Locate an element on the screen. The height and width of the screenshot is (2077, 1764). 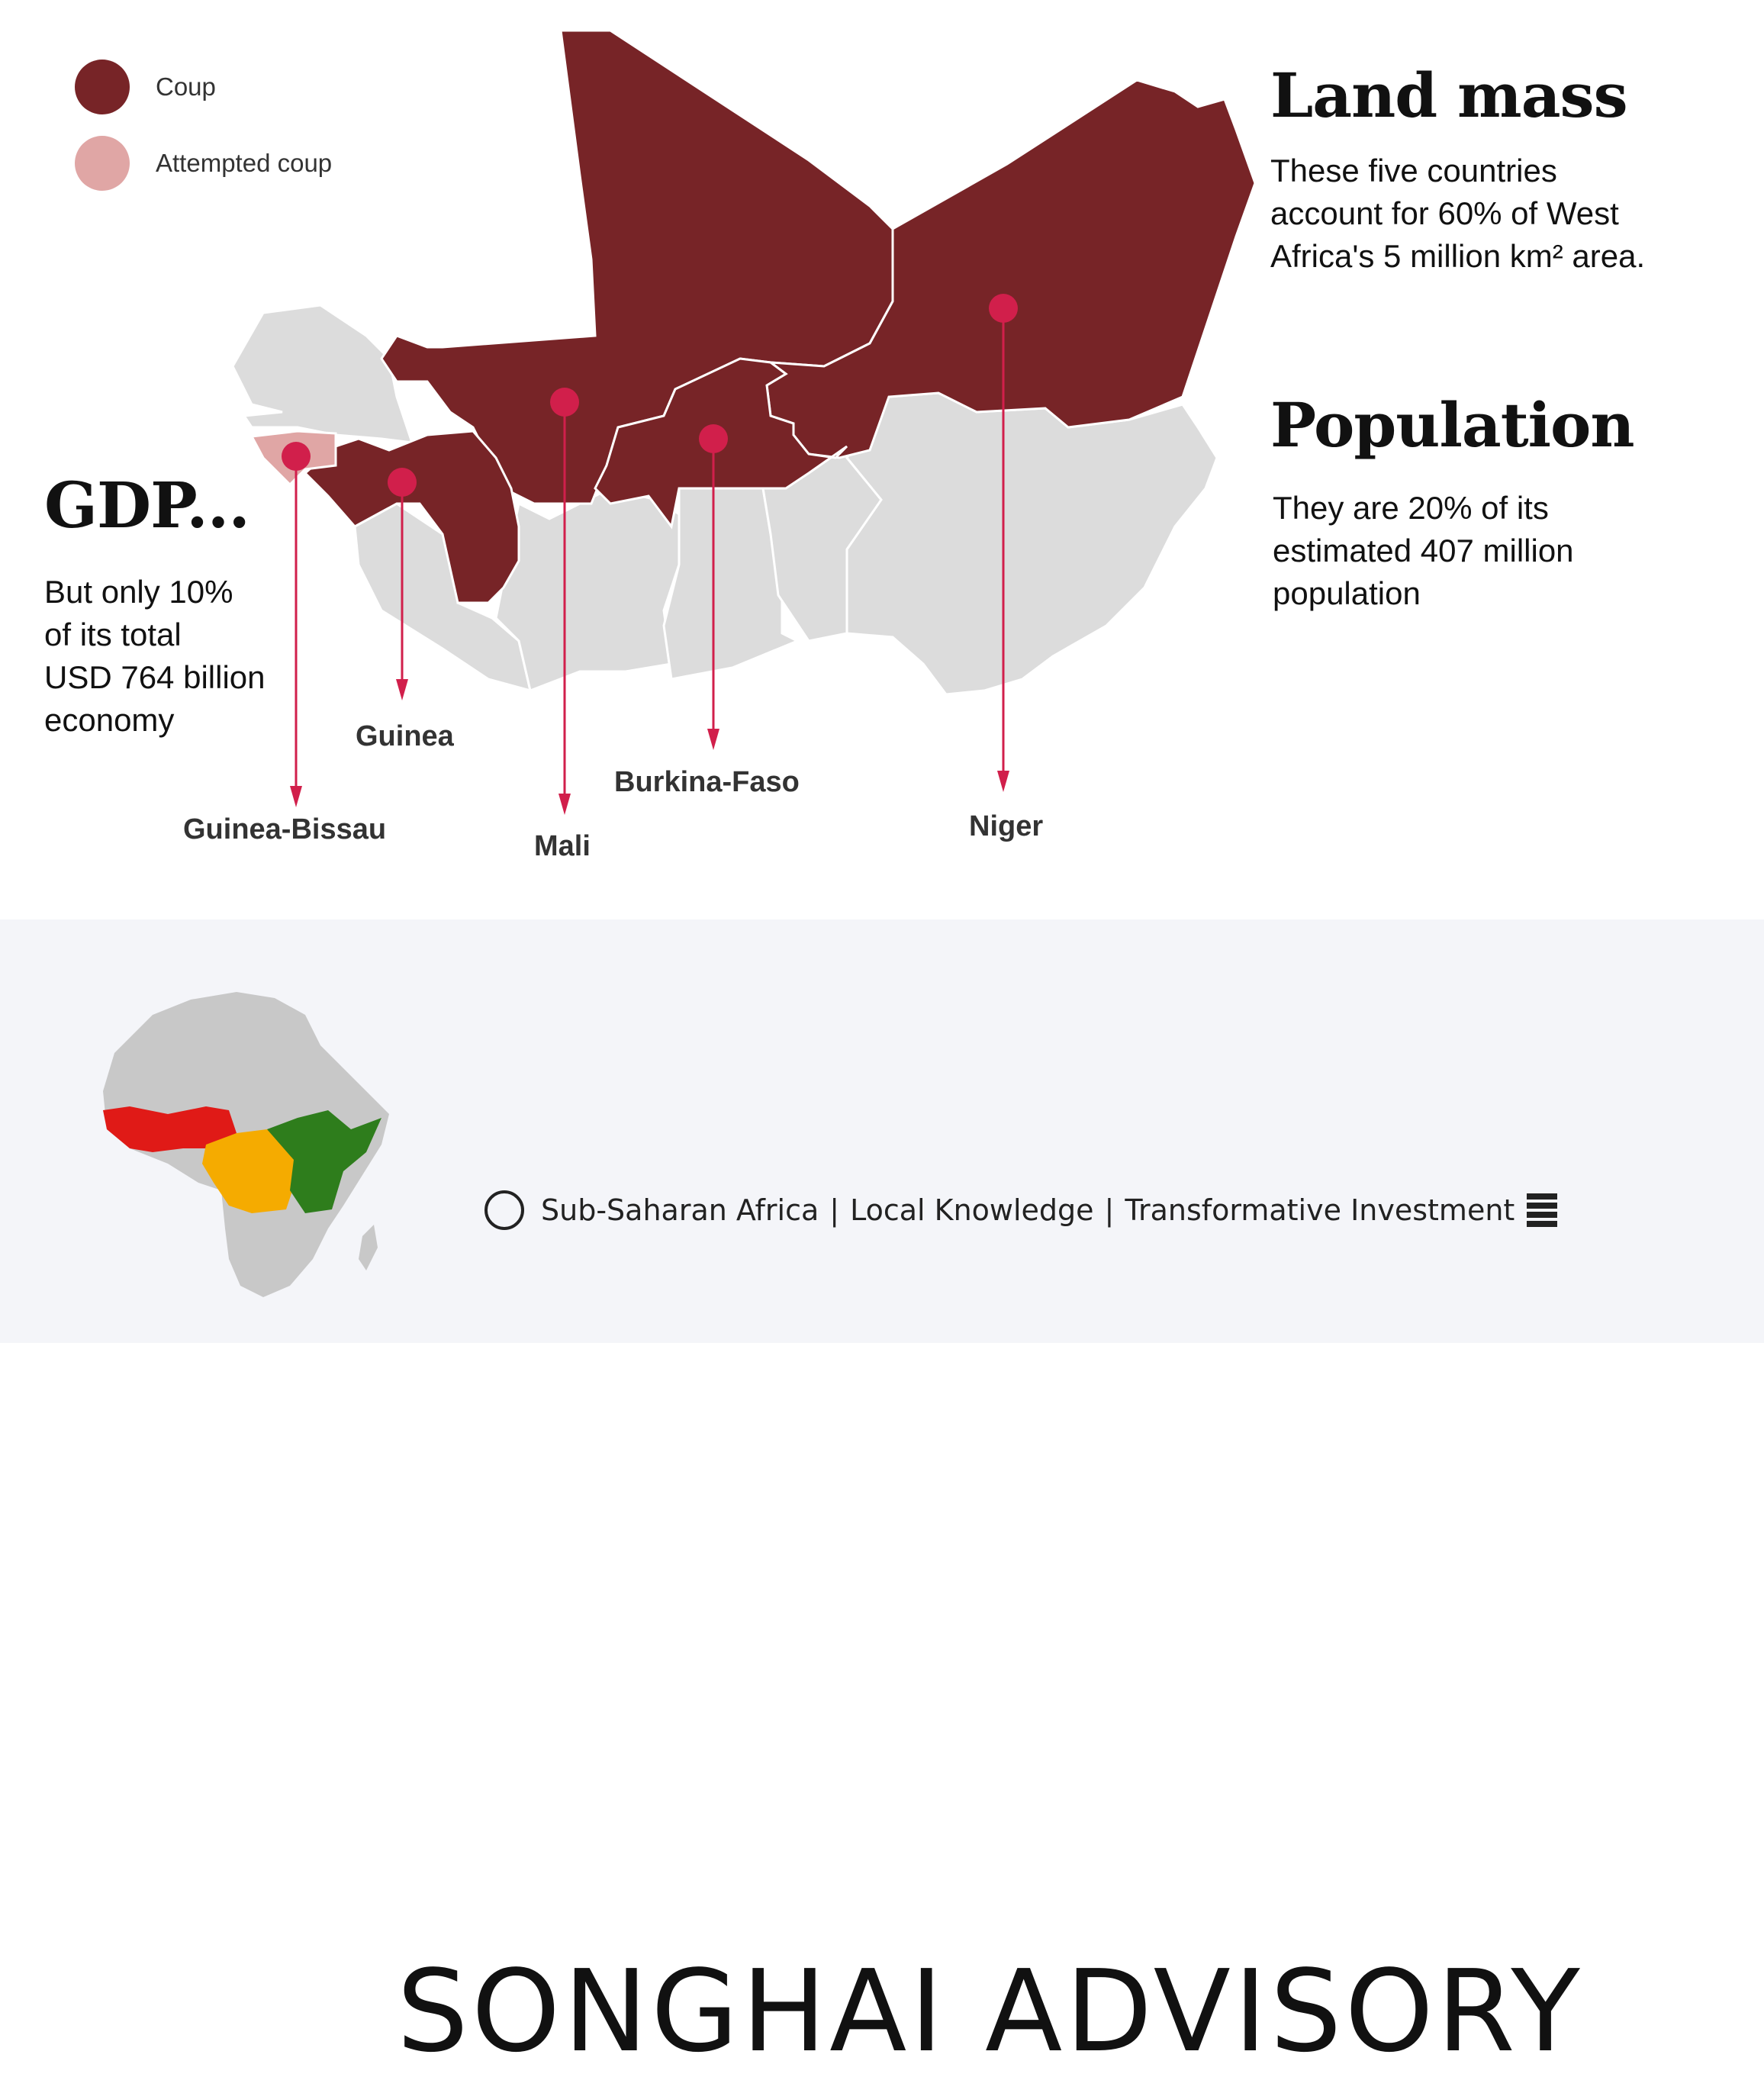
madagascar-shape is located at coordinates (368, 1248).